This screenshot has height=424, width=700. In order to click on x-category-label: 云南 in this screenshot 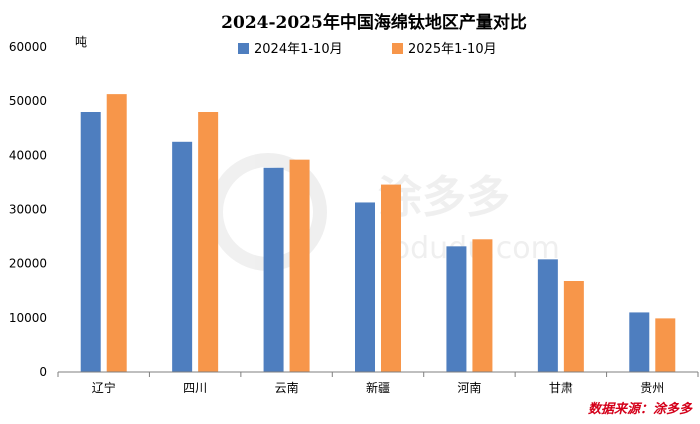, I will do `click(287, 387)`.